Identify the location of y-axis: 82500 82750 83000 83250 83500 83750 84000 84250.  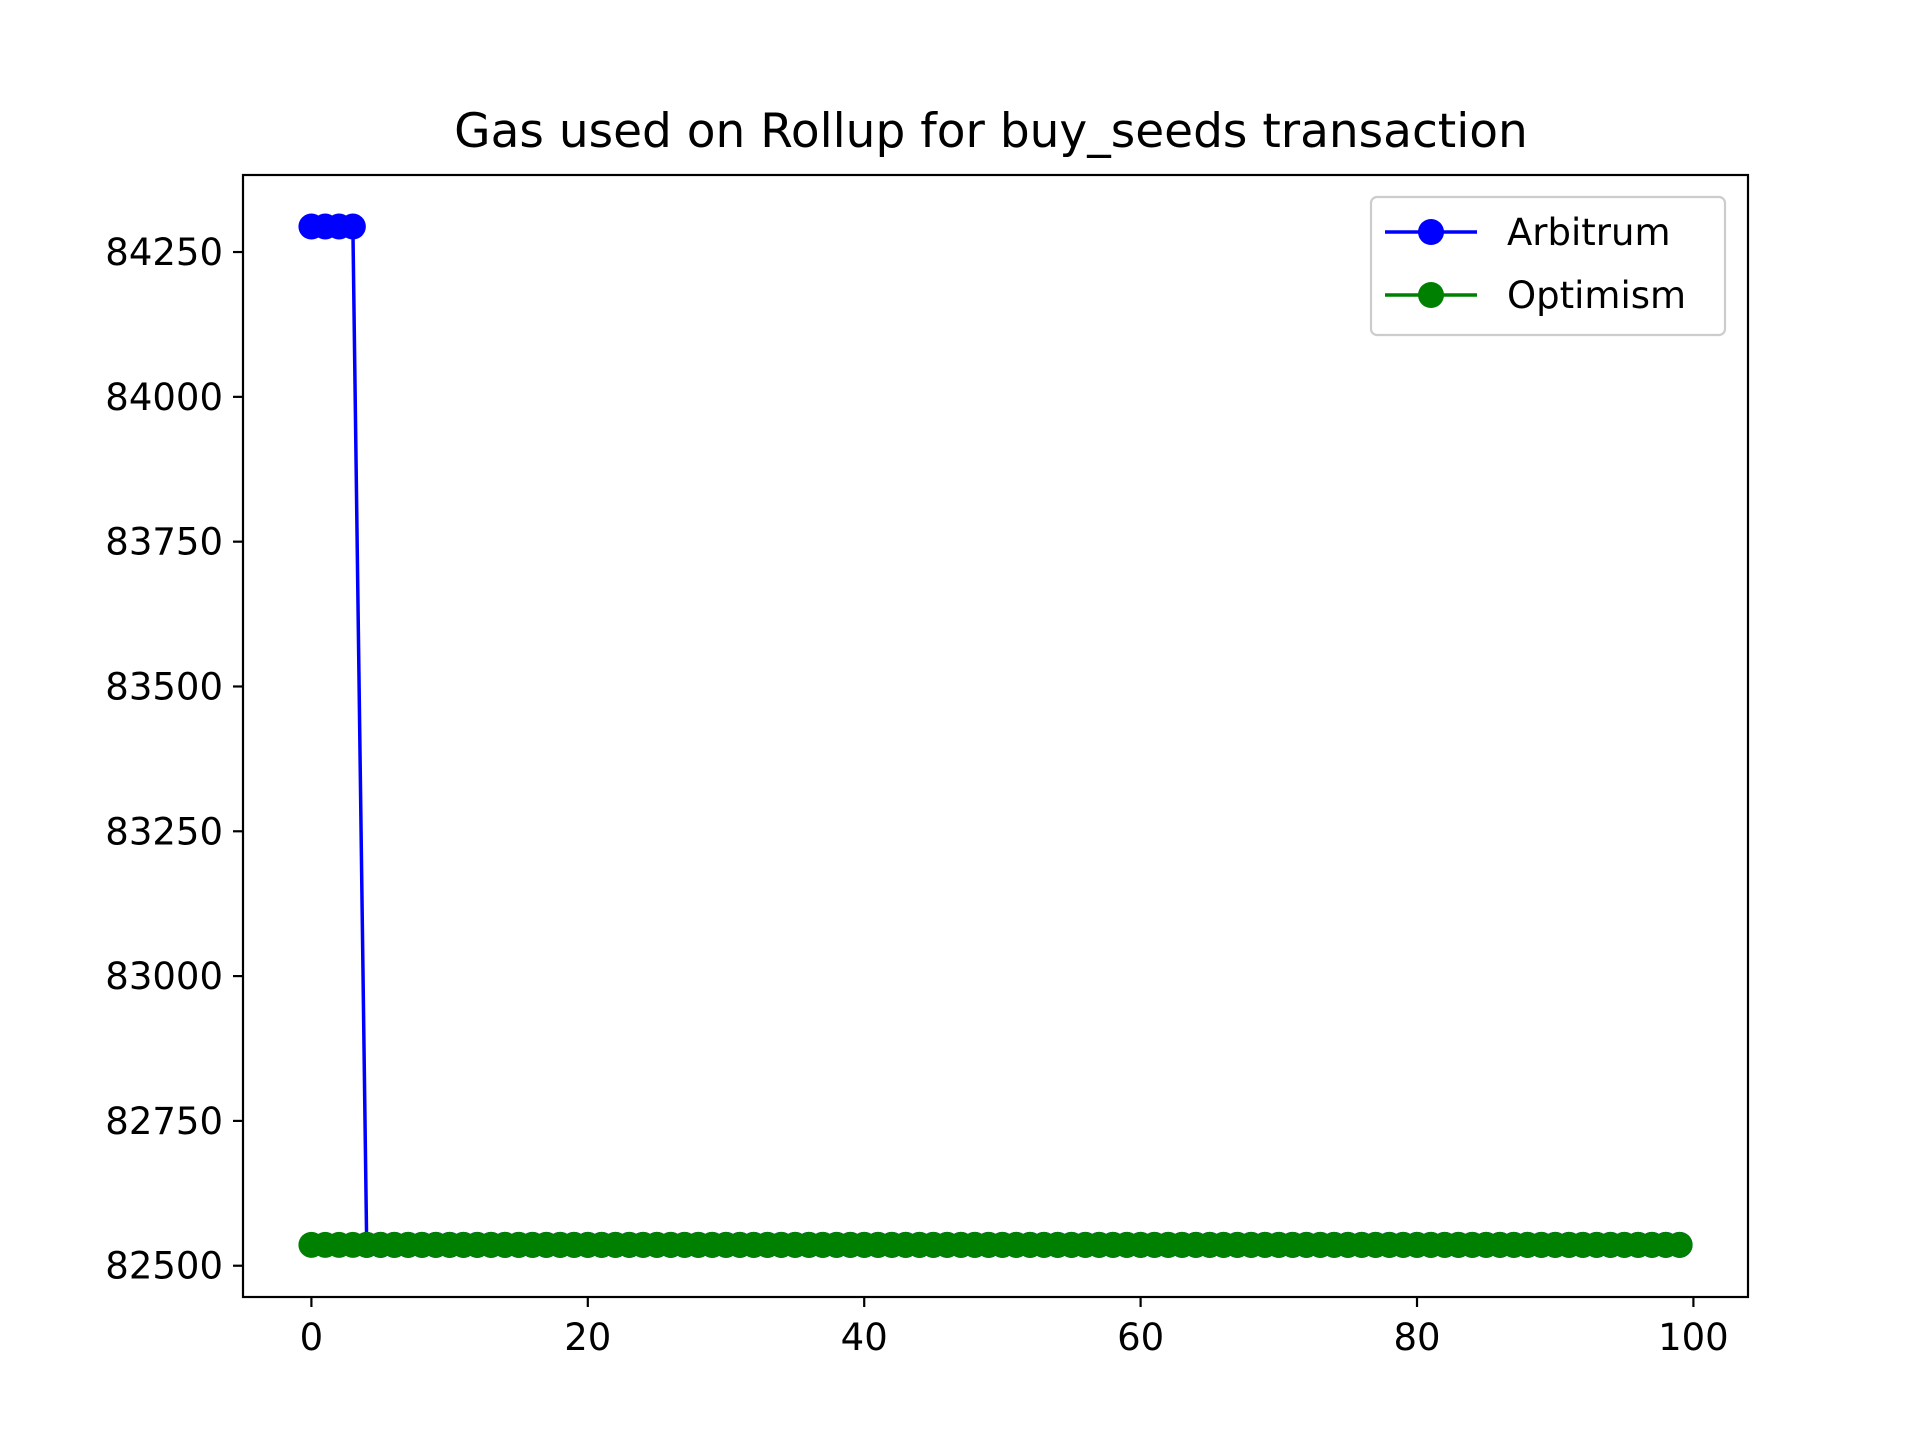
(174, 759).